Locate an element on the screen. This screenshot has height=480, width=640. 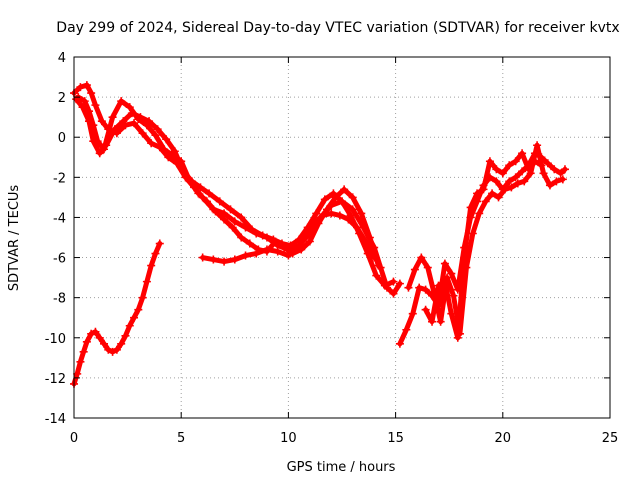
y-tick-label: -6 is located at coordinates (59, 259).